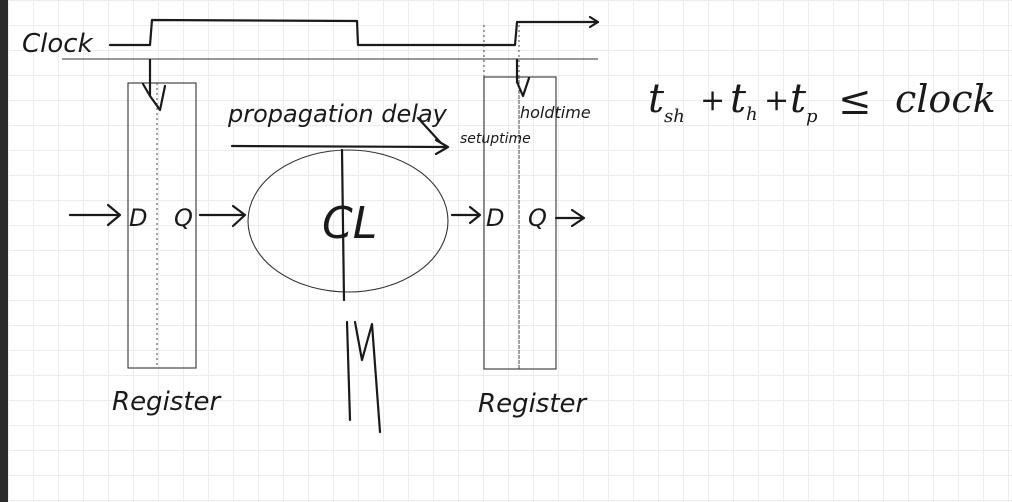 The image size is (1012, 502). Describe the element at coordinates (167, 402) in the screenshot. I see `register-left-caption: Register` at that location.